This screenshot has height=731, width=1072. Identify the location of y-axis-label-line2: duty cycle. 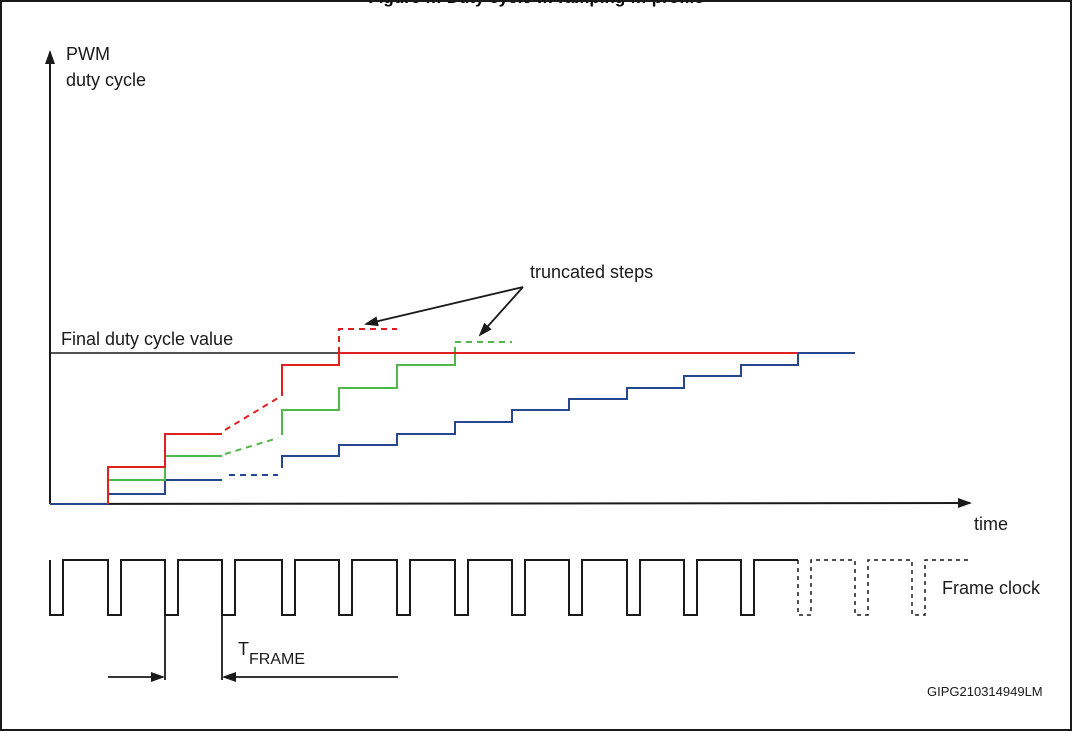
(106, 80).